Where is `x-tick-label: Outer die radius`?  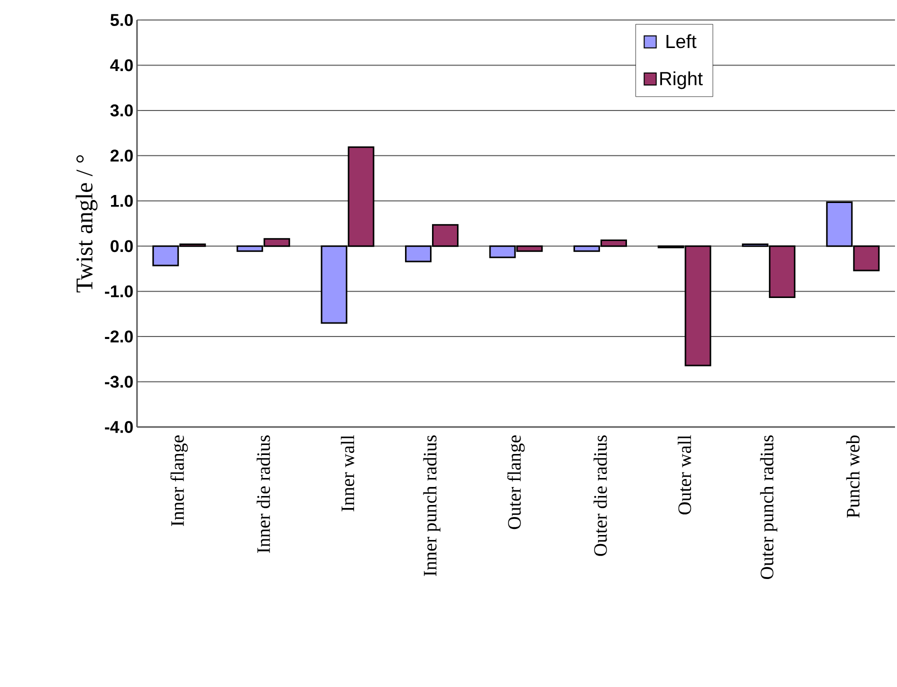 x-tick-label: Outer die radius is located at coordinates (600, 495).